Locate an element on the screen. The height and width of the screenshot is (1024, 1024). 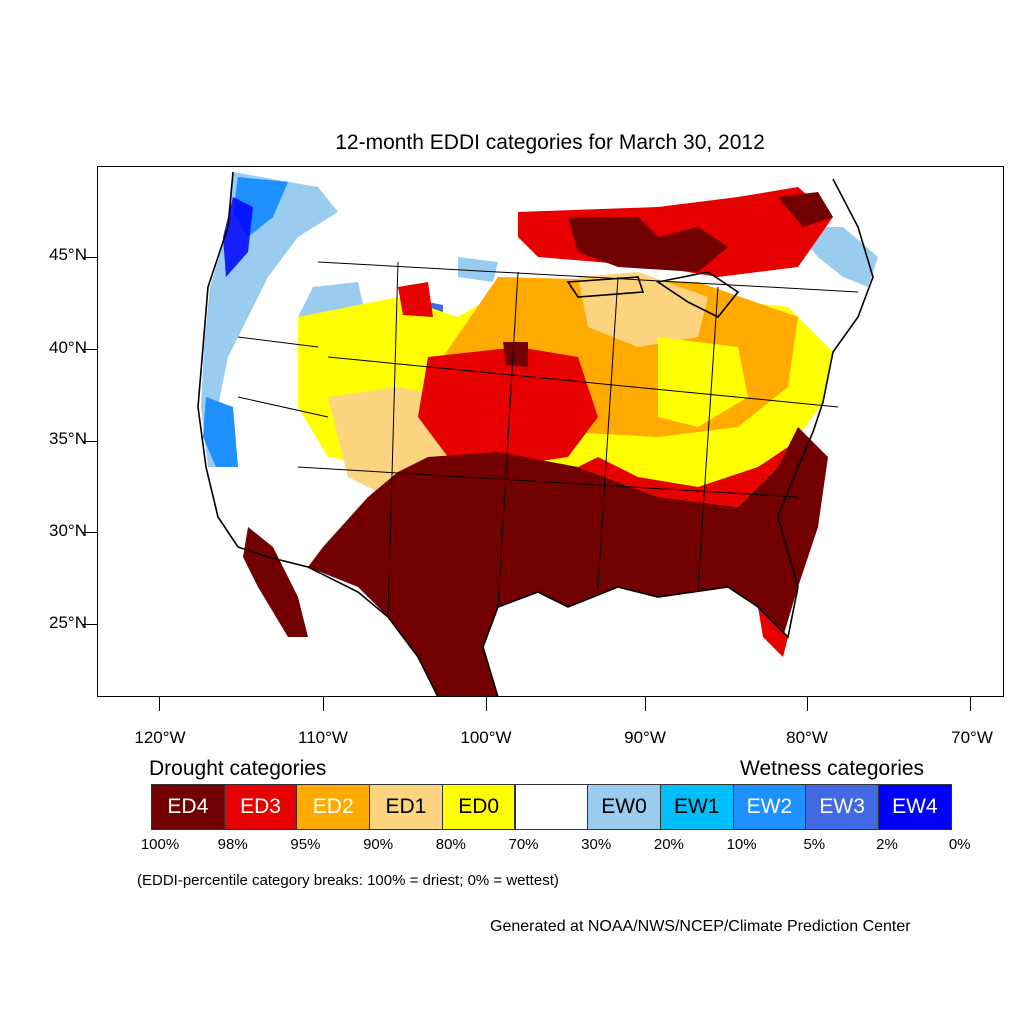
legend-swatch-neutral is located at coordinates (551, 807).